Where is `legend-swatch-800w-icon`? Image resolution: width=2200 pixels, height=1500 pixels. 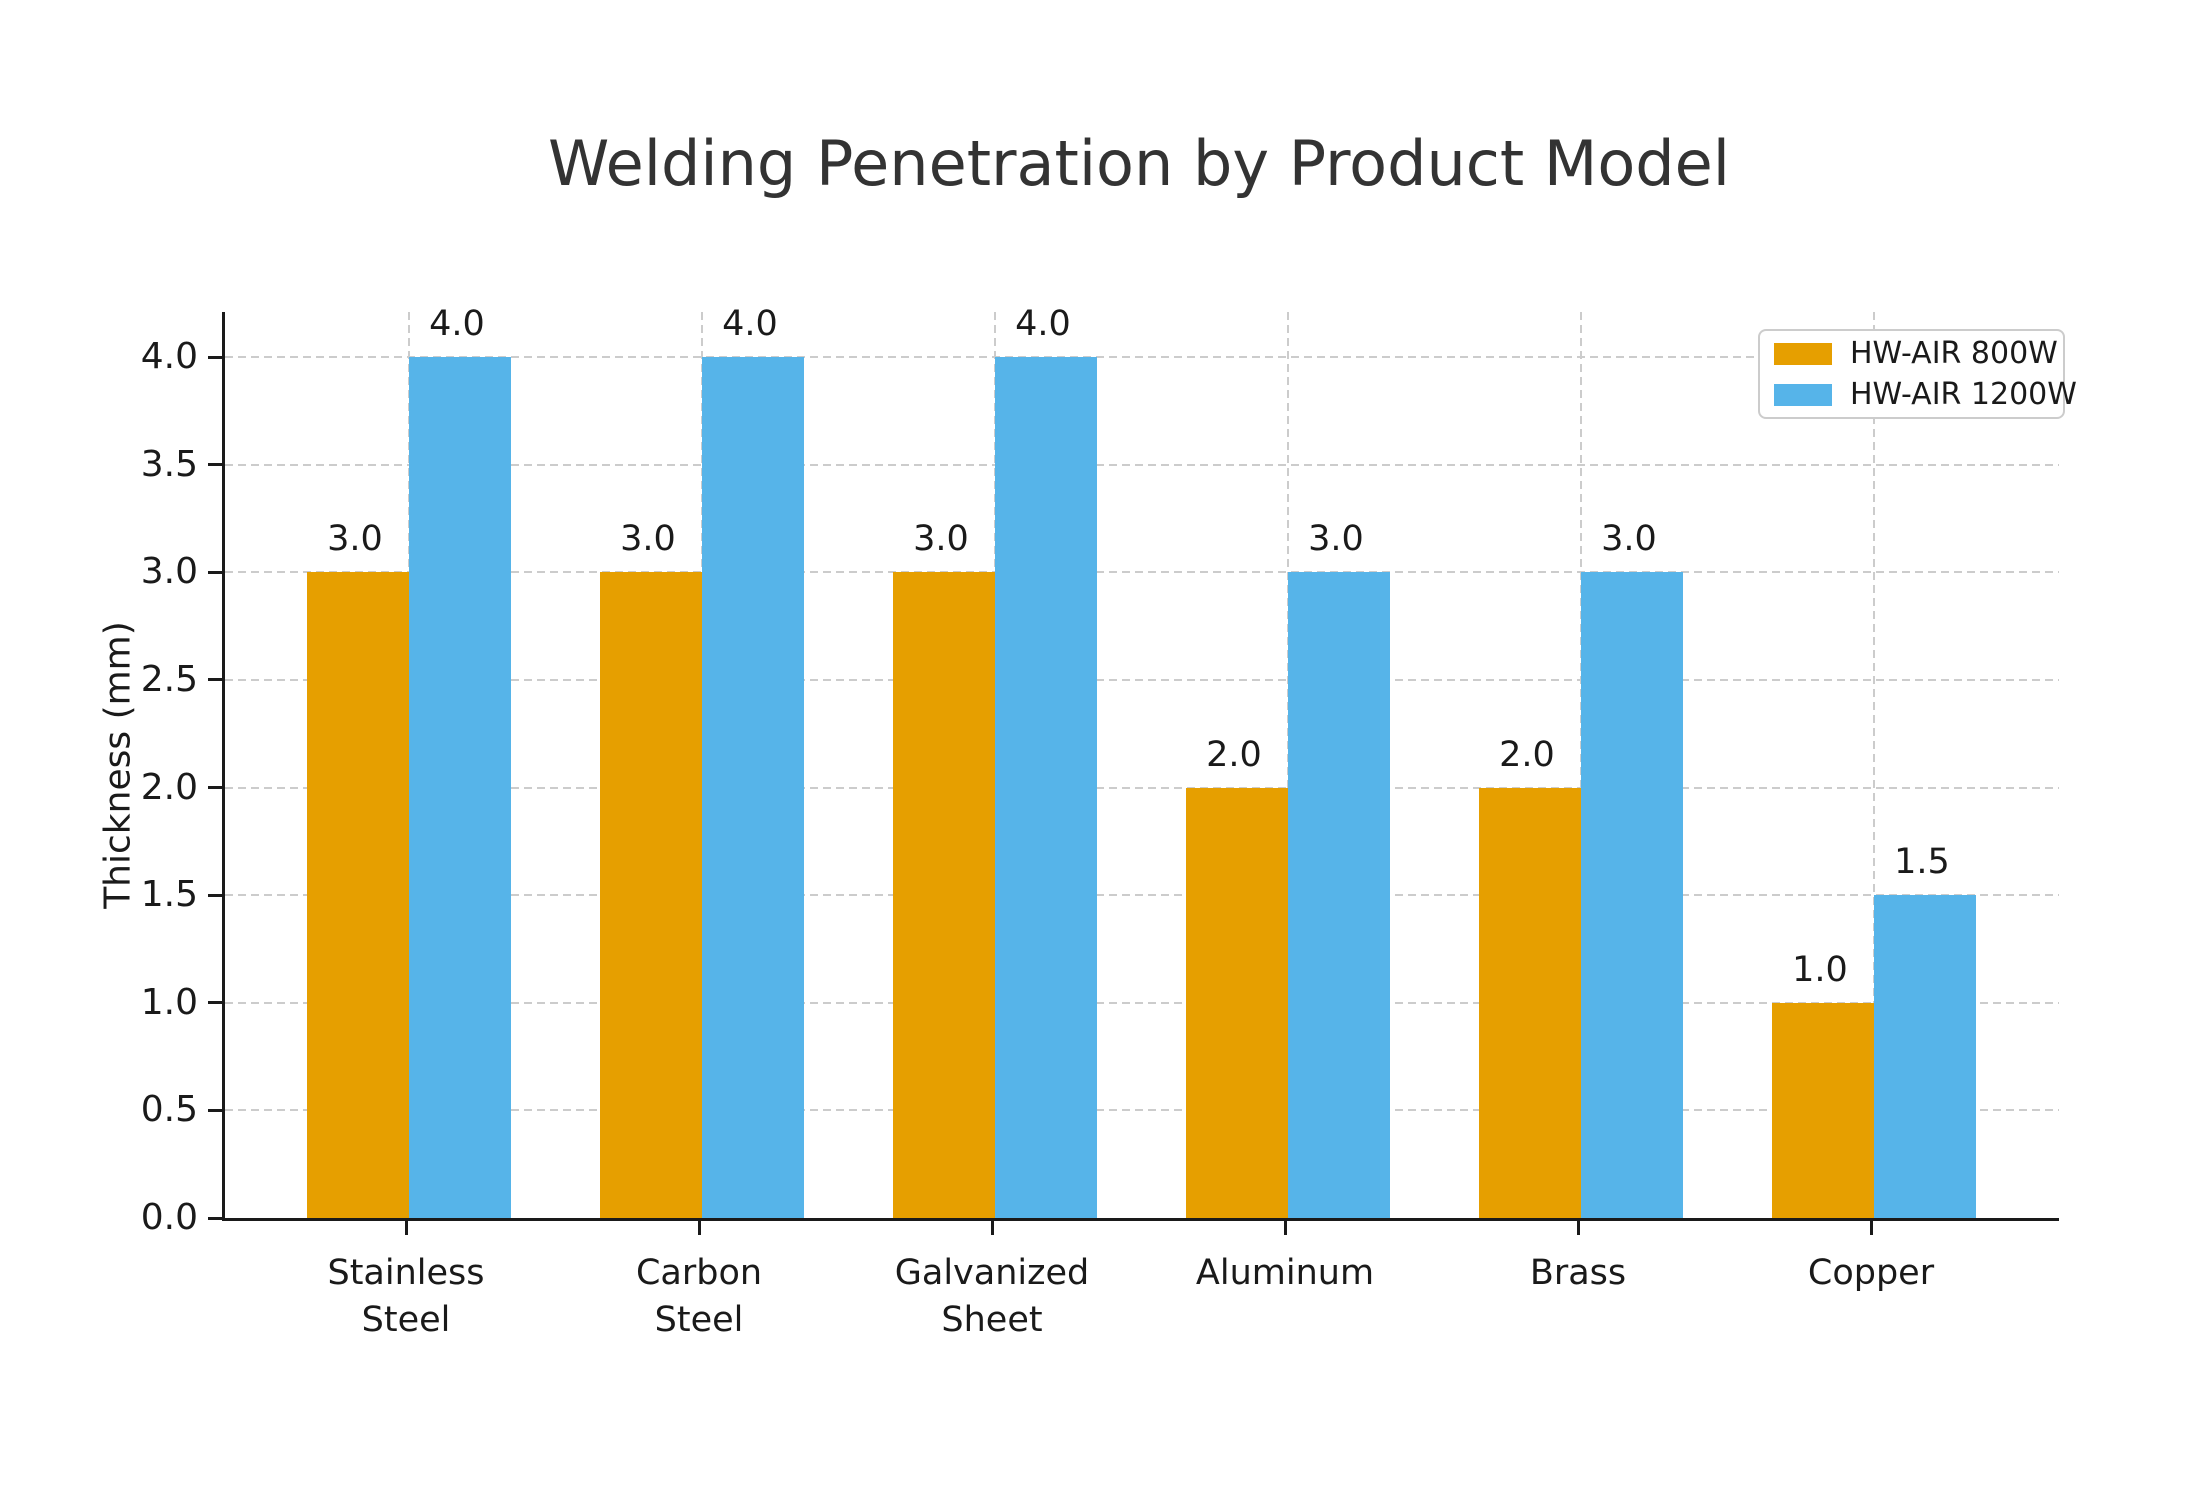 legend-swatch-800w-icon is located at coordinates (1803, 353).